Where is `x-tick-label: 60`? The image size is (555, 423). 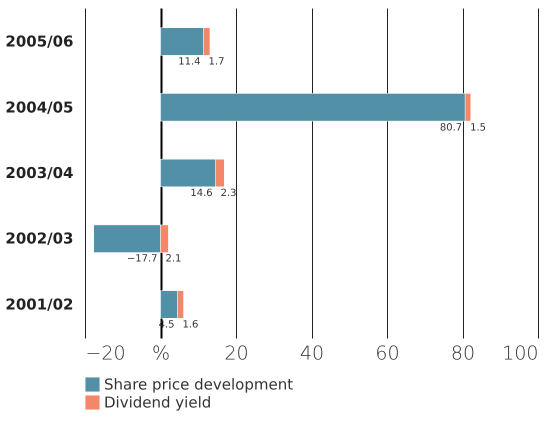
x-tick-label: 60 is located at coordinates (387, 353).